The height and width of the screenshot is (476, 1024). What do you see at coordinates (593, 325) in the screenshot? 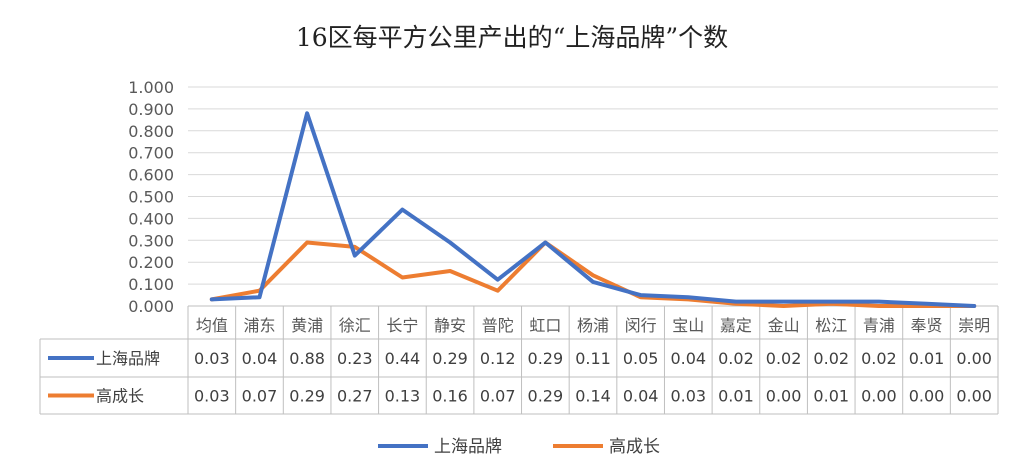
I see `x-tick-label: 杨浦` at bounding box center [593, 325].